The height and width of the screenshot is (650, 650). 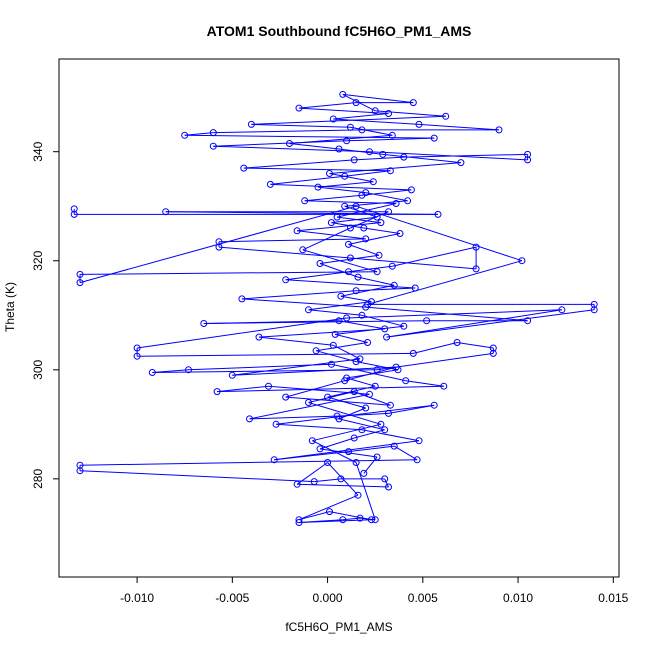 I want to click on x-tick-label: -0.005, so click(x=232, y=598).